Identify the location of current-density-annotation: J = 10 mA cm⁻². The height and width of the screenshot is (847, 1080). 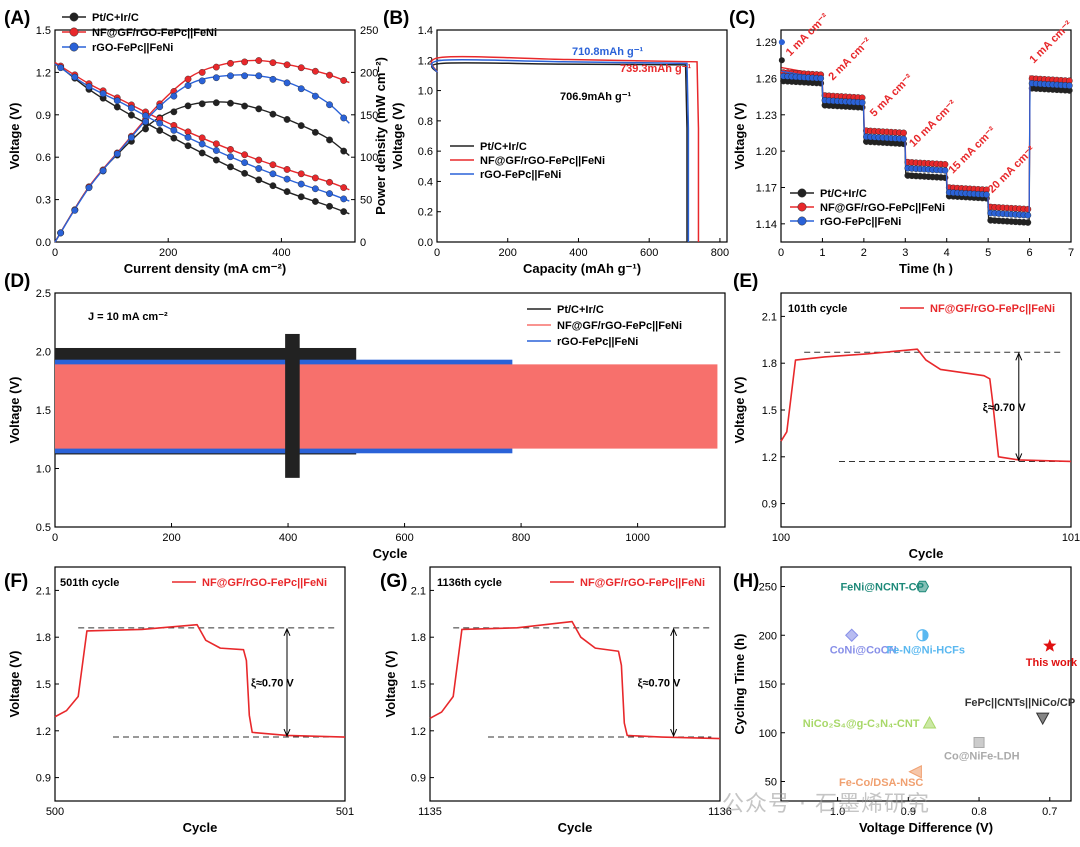
(128, 317).